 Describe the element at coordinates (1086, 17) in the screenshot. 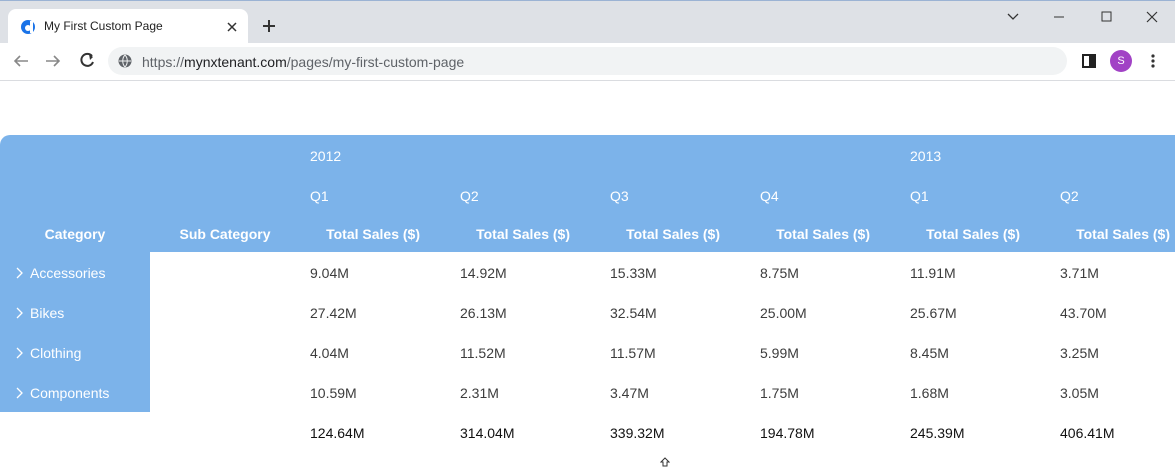

I see `window-controls` at that location.